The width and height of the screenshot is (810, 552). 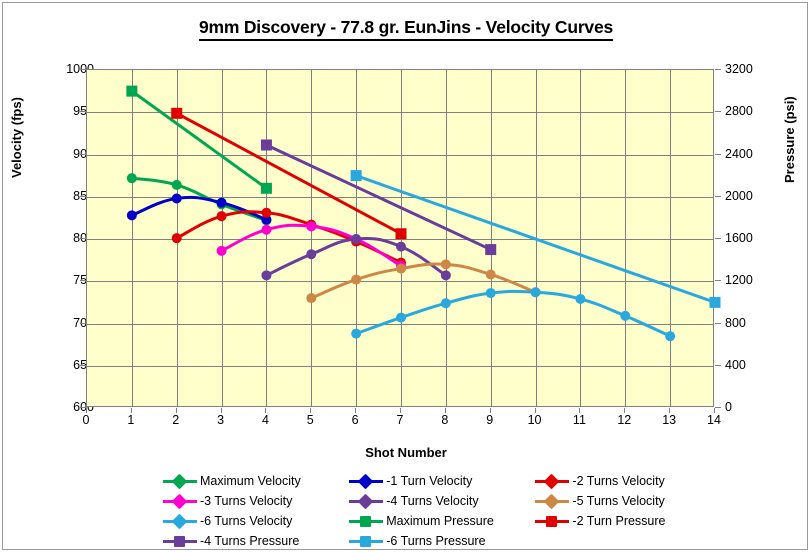 What do you see at coordinates (669, 420) in the screenshot?
I see `x-axis-tick-label: 13` at bounding box center [669, 420].